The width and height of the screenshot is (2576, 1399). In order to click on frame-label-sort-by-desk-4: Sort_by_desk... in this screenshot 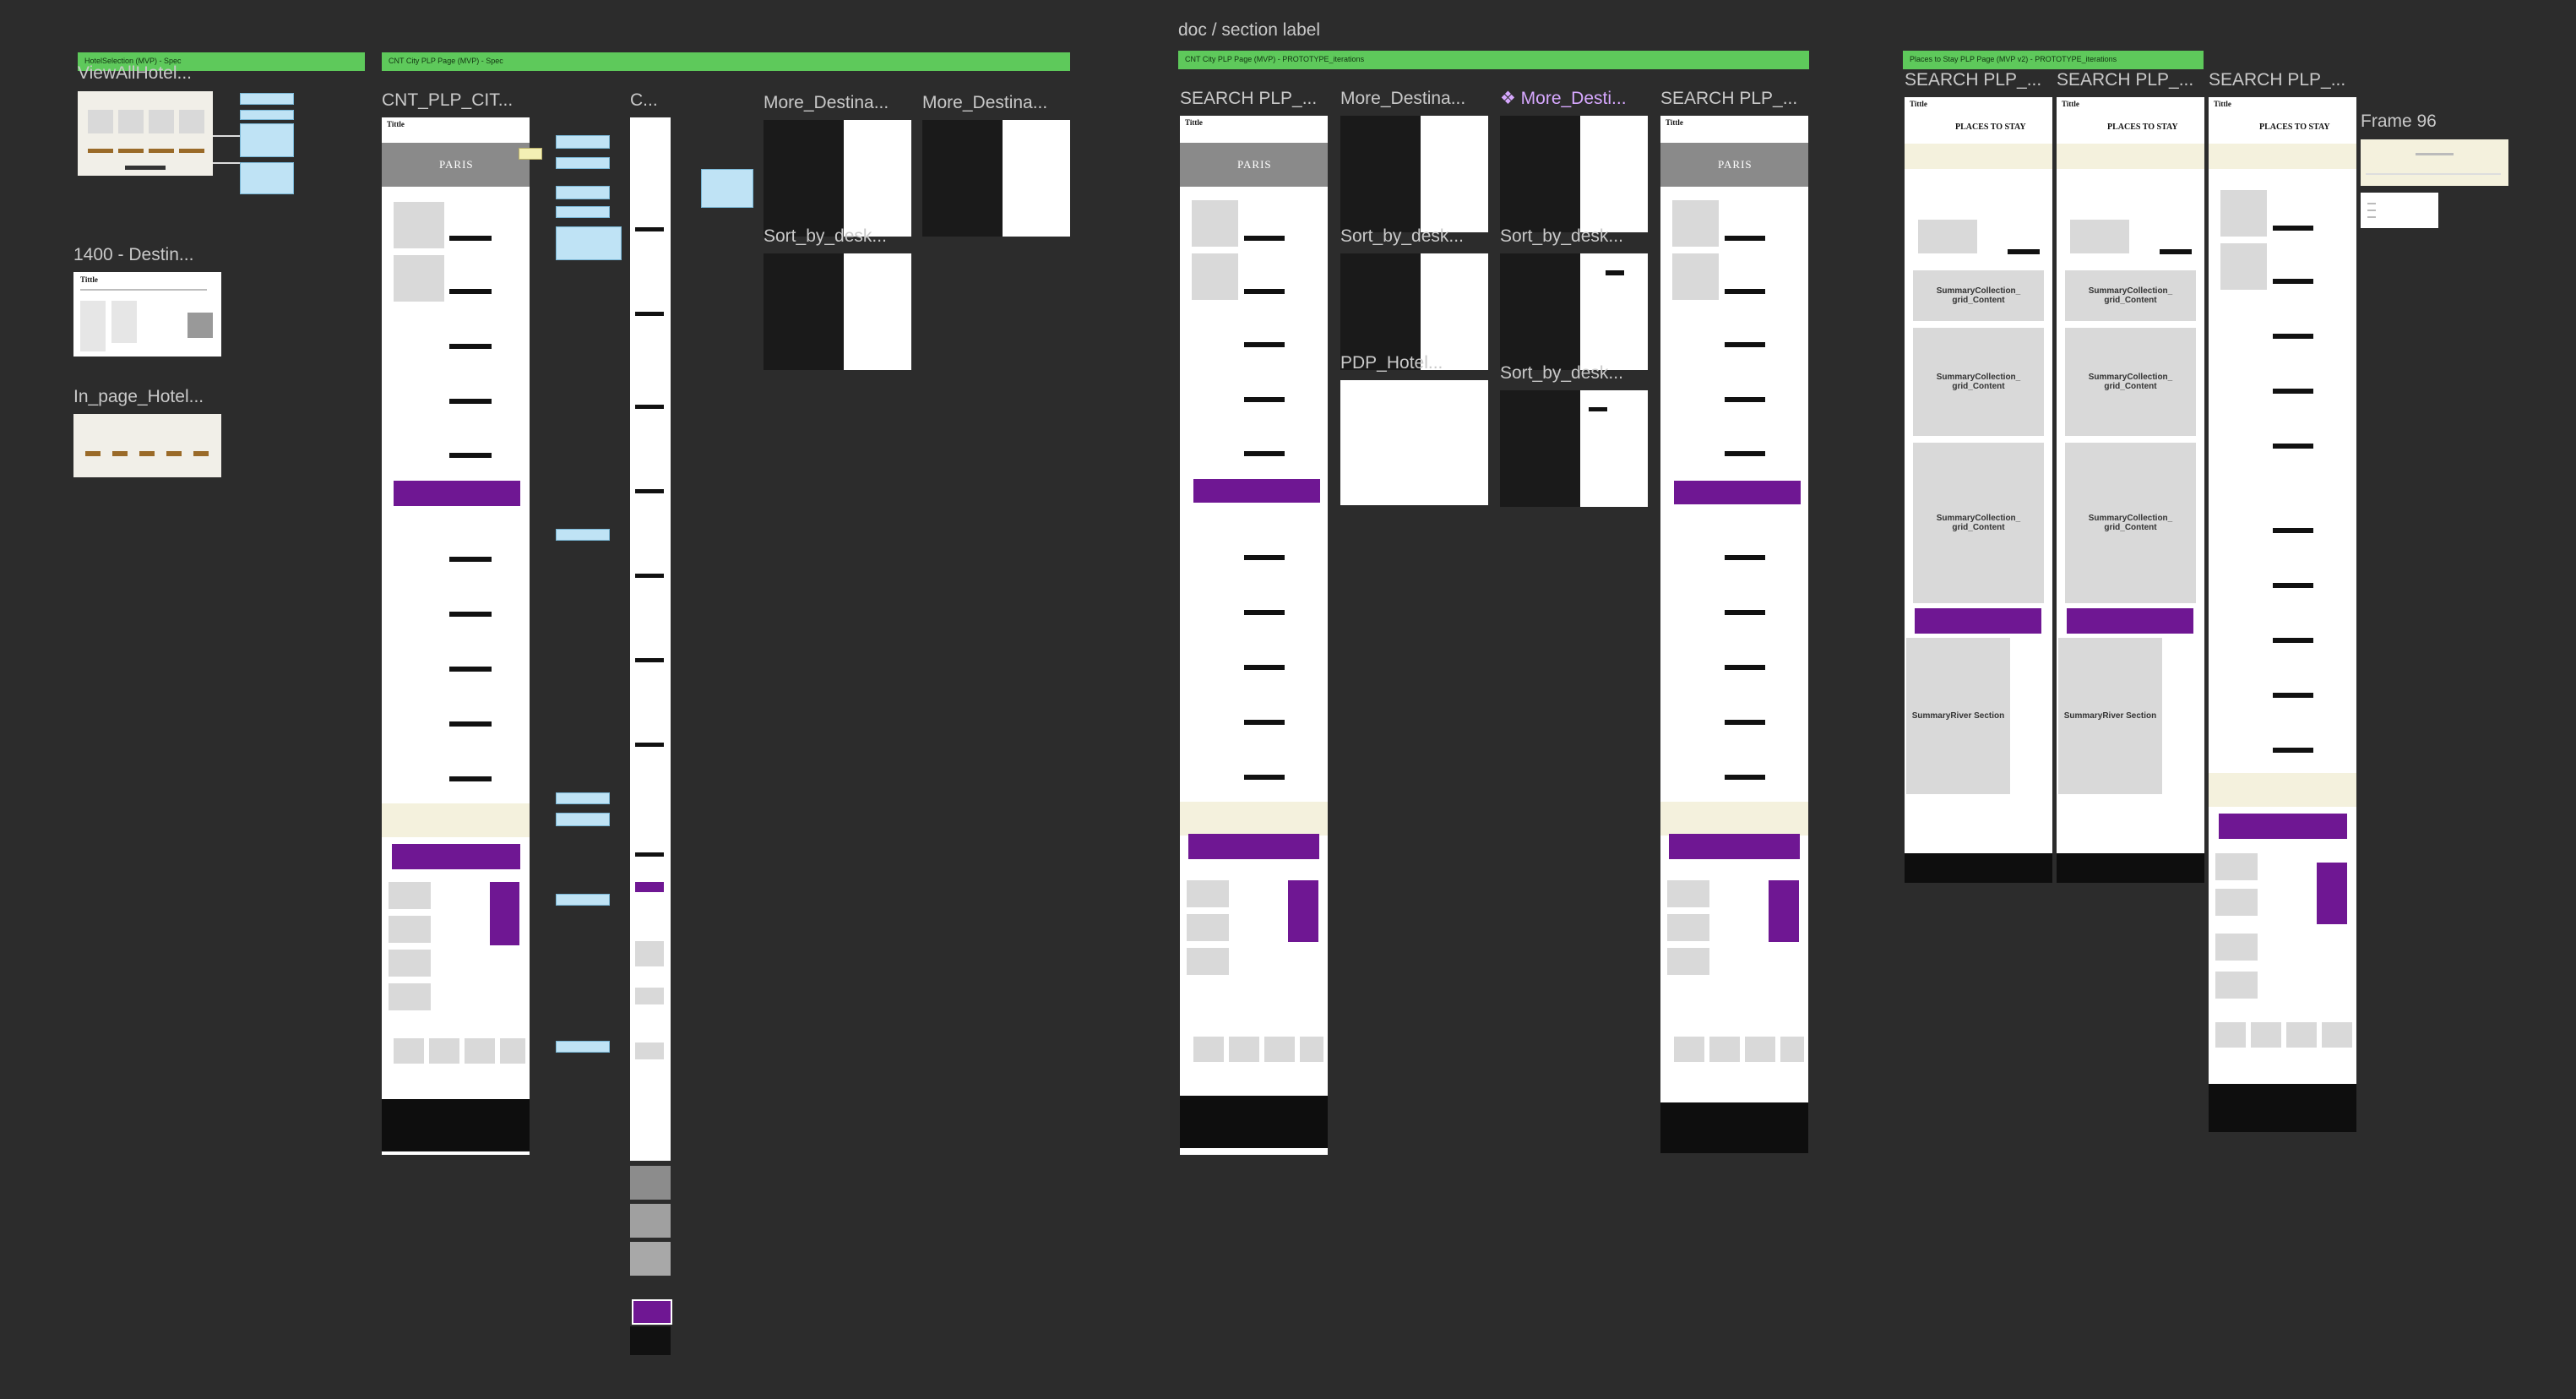, I will do `click(1561, 373)`.